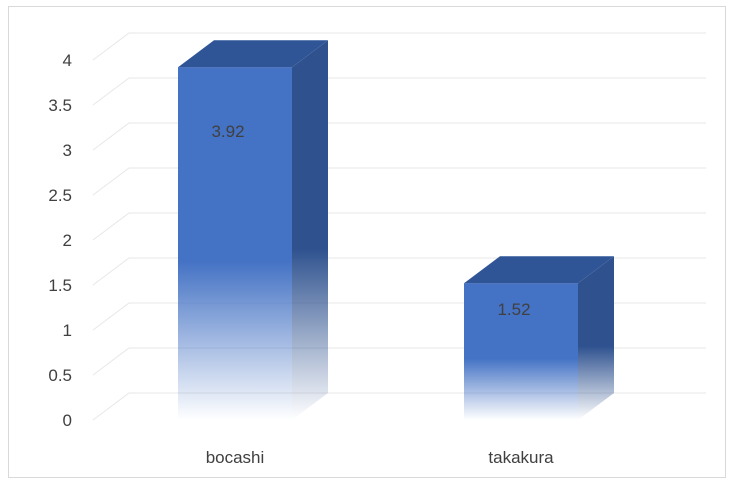  I want to click on y-tick-label-5: 2.5, so click(60, 195).